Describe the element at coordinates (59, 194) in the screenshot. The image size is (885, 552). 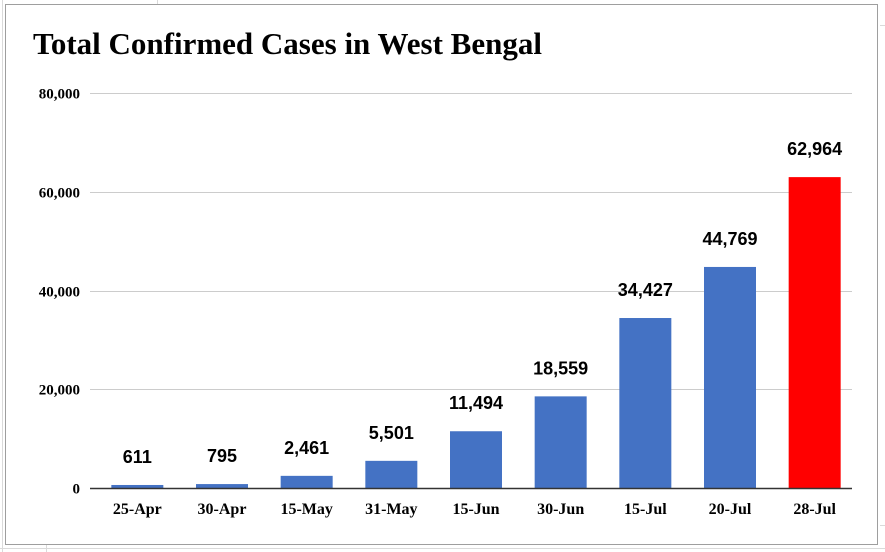
I see `y-tick-label: 60,000` at that location.